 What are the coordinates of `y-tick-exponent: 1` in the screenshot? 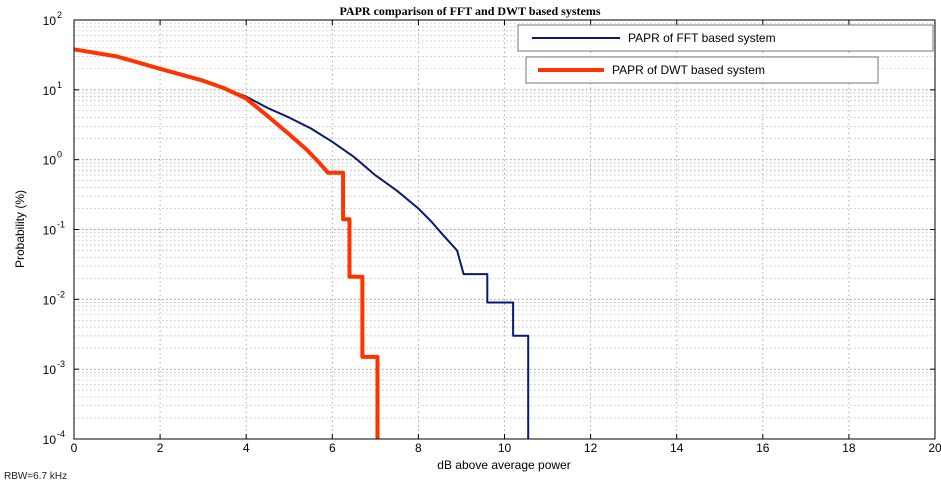 It's located at (59, 85).